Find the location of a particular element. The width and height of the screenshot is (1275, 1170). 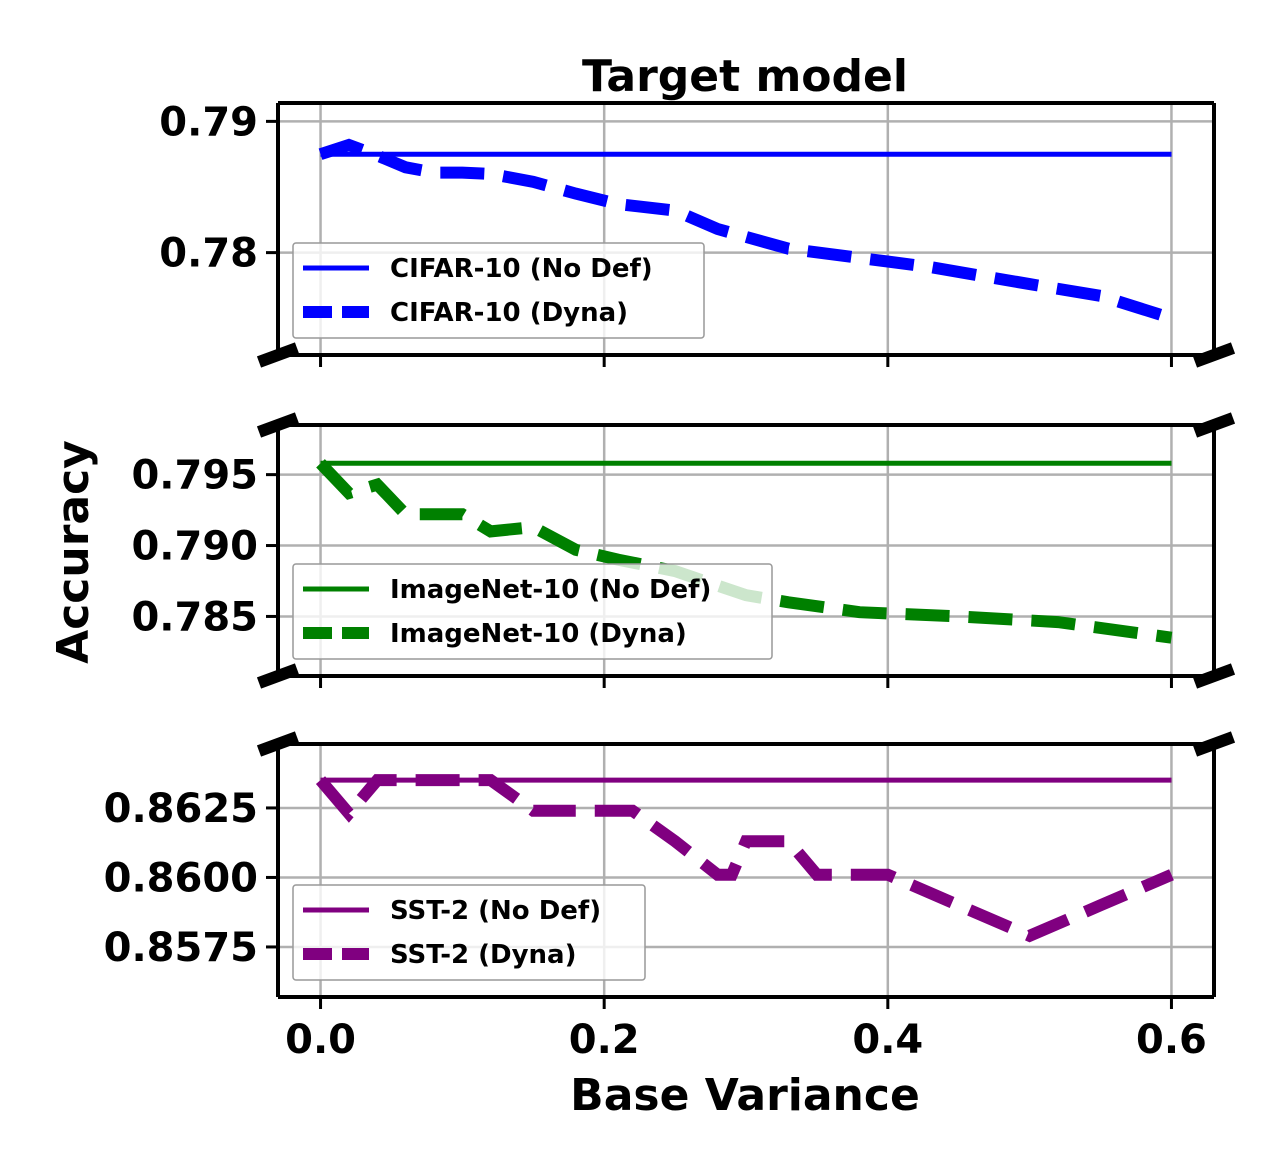

chart-title: Target model is located at coordinates (745, 76).